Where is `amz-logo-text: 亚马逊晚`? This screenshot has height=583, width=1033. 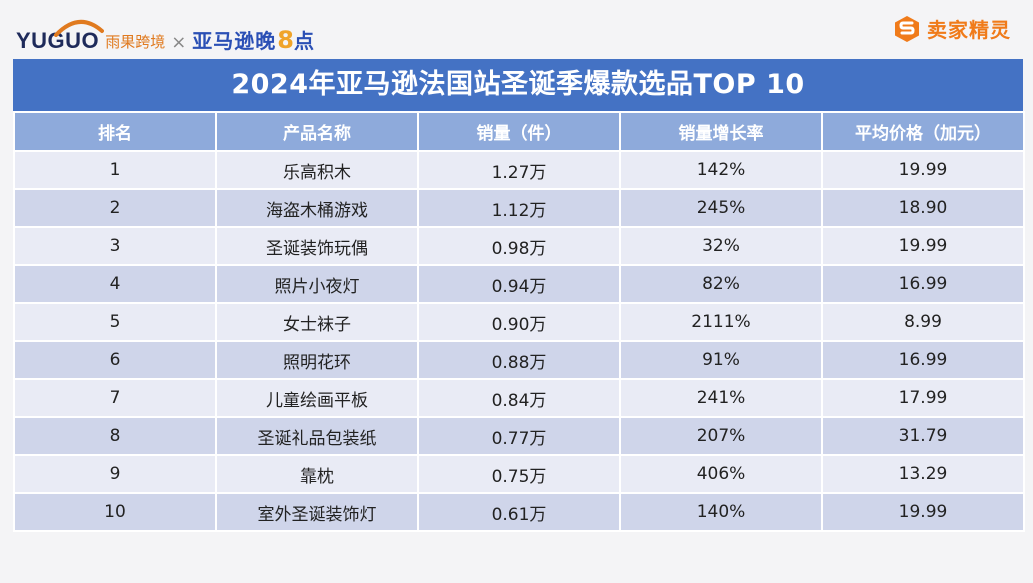
amz-logo-text: 亚马逊晚 is located at coordinates (234, 41).